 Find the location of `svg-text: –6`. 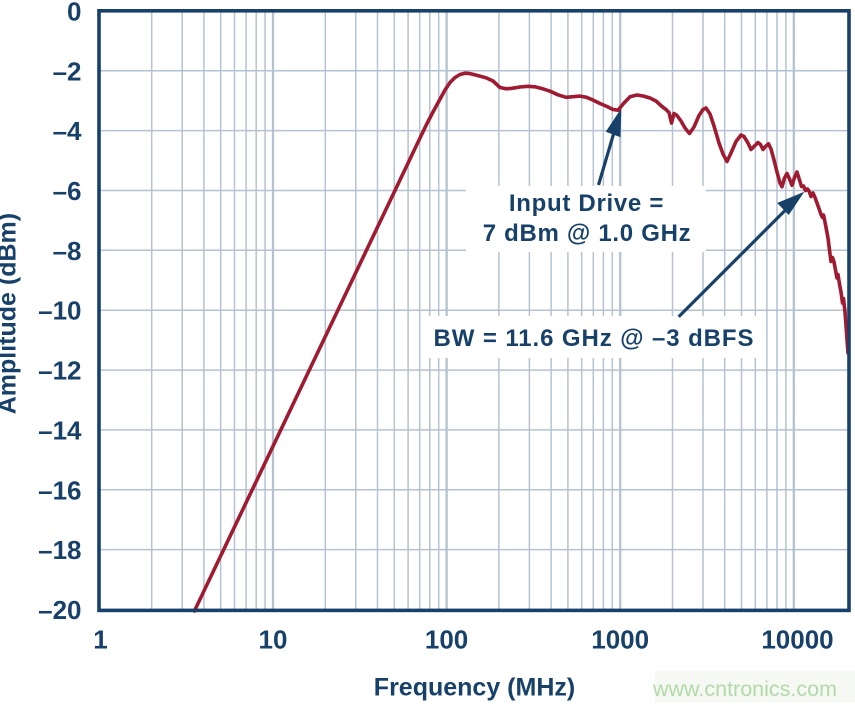

svg-text: –6 is located at coordinates (67, 191).